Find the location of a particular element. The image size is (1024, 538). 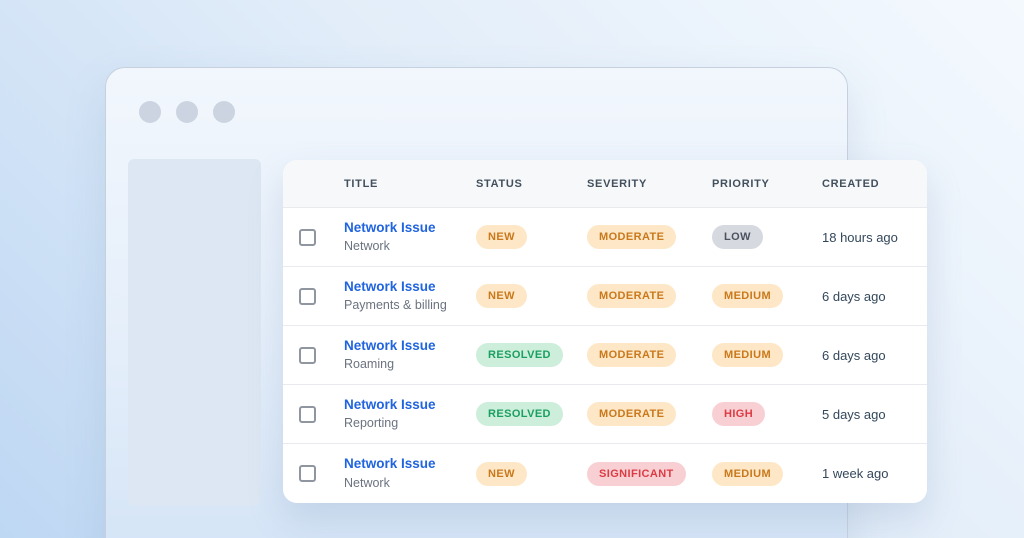

priority-badge: HIGH is located at coordinates (739, 414).